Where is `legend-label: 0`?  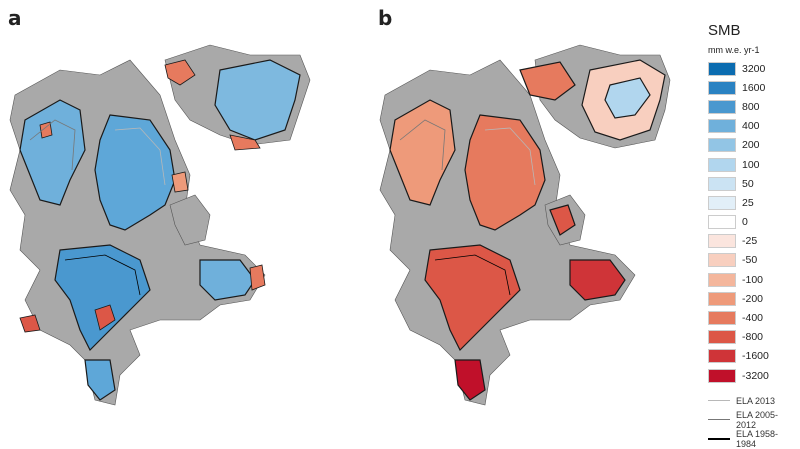 legend-label: 0 is located at coordinates (745, 222).